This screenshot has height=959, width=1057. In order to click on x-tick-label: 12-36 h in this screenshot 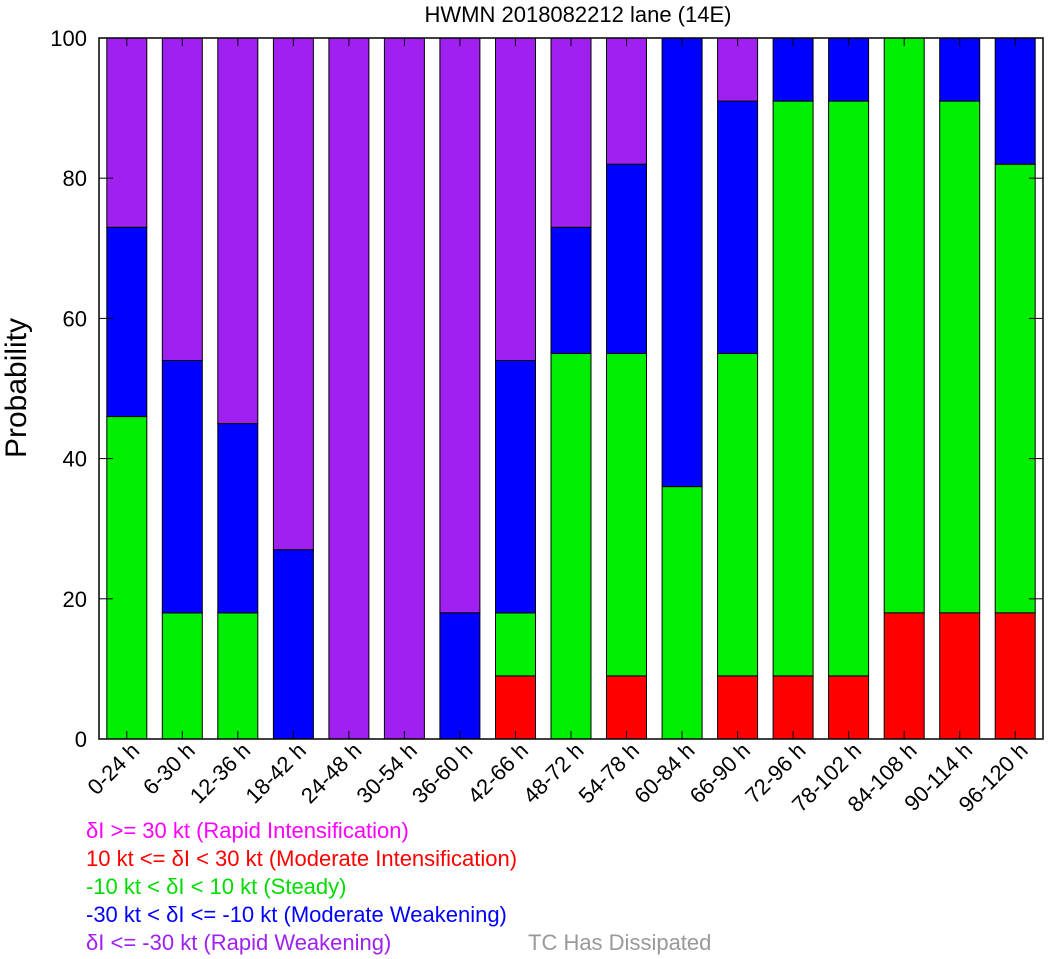, I will do `click(220, 773)`.